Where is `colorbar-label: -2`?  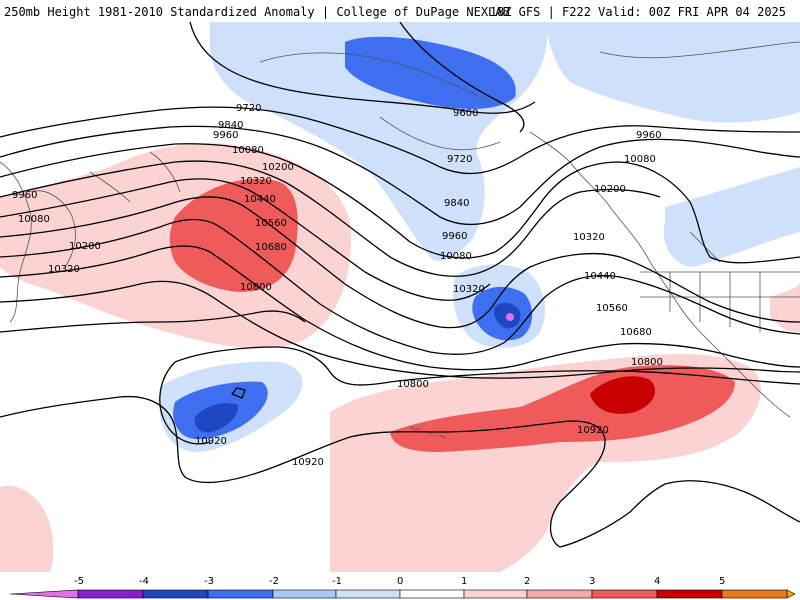
colorbar-label: -2 is located at coordinates (274, 581).